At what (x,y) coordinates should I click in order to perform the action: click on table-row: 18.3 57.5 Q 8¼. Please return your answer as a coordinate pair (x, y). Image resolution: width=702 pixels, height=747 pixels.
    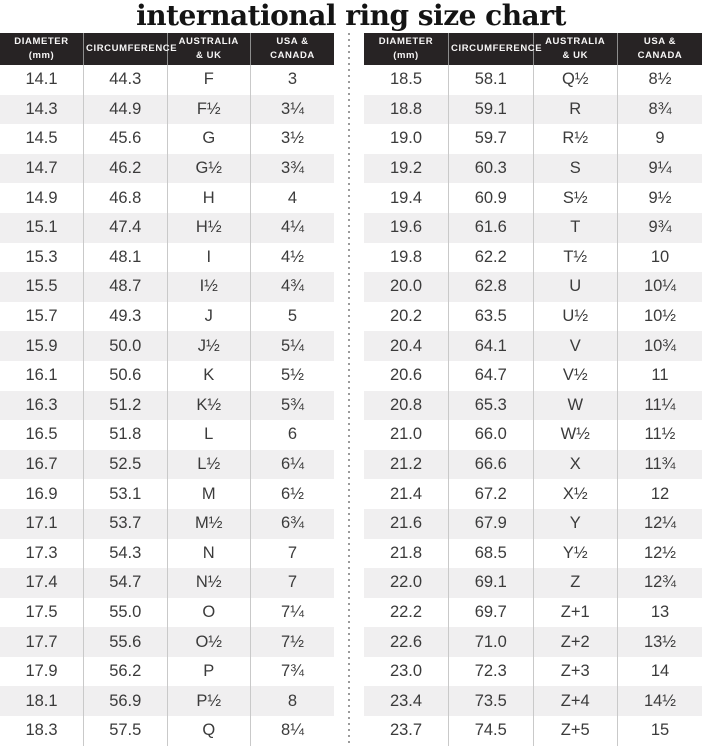
    Looking at the image, I should click on (167, 731).